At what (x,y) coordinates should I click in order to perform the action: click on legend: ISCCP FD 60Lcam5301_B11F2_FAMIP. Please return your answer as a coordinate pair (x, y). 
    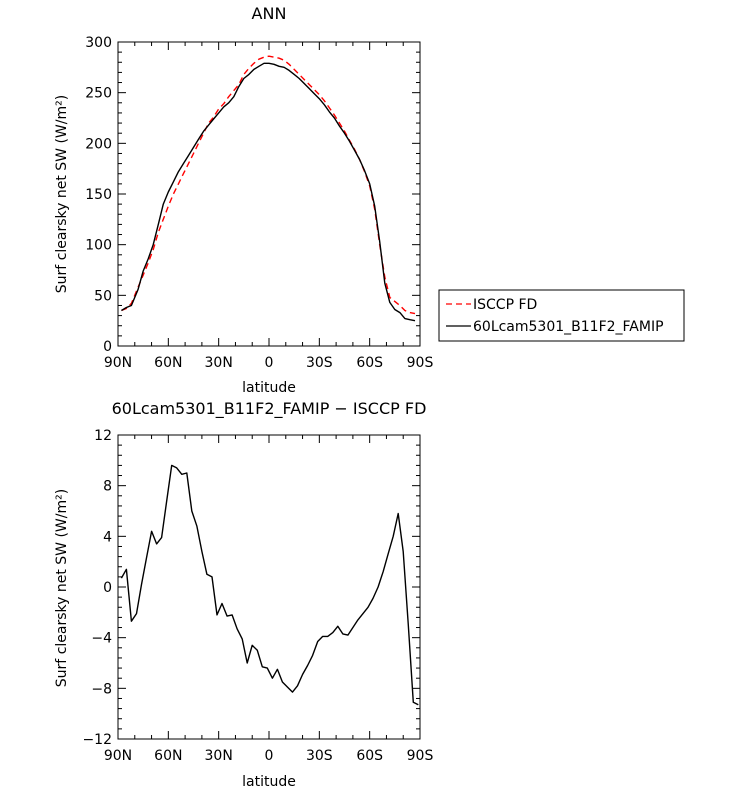
    Looking at the image, I should click on (561, 315).